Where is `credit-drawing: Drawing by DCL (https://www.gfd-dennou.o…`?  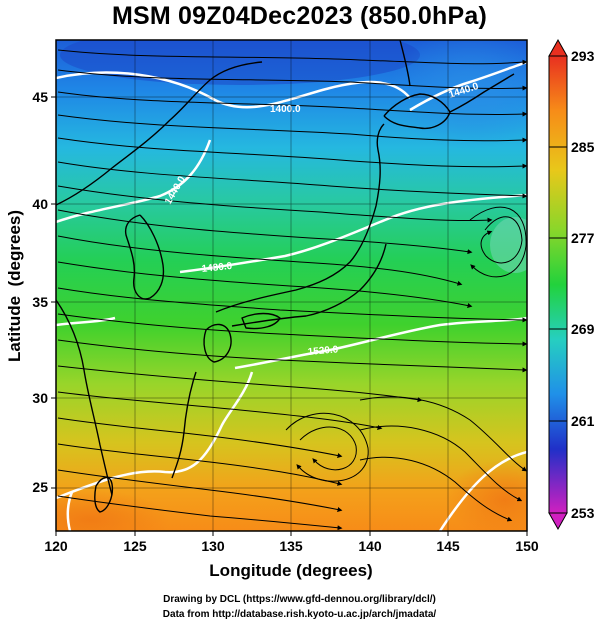
credit-drawing: Drawing by DCL (https://www.gfd-dennou.o… is located at coordinates (299, 599).